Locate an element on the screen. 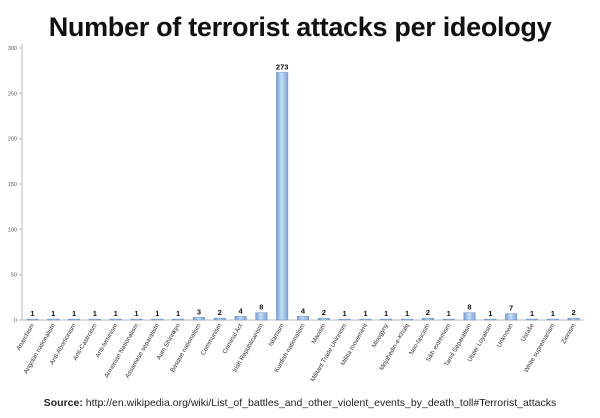  x-tick-label: Islamism is located at coordinates (276, 335).